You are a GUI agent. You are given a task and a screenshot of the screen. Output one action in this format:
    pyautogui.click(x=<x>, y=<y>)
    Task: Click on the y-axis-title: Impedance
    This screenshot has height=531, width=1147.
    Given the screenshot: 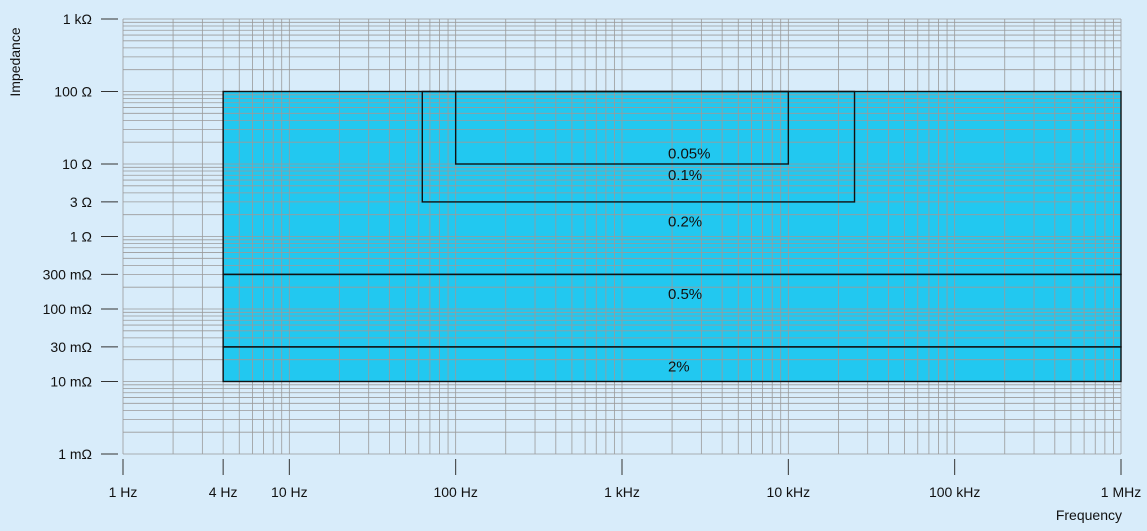 What is the action you would take?
    pyautogui.click(x=15, y=61)
    